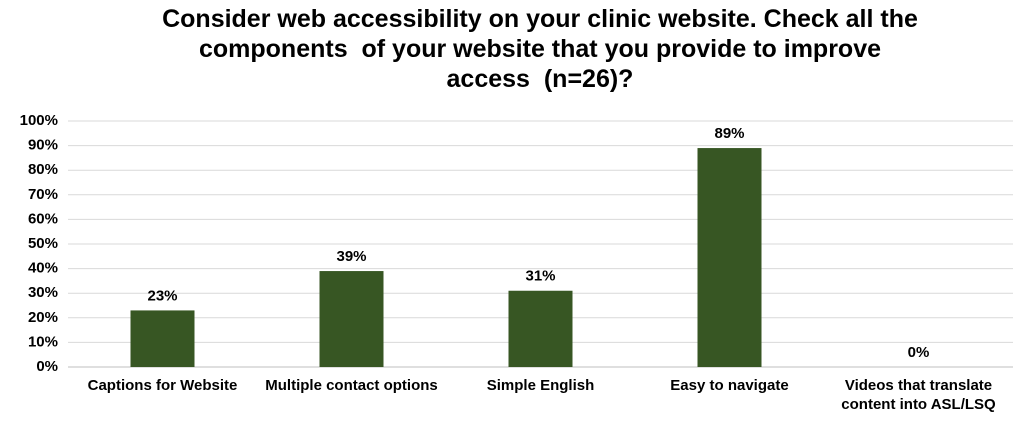  I want to click on data-label: 31%, so click(540, 276).